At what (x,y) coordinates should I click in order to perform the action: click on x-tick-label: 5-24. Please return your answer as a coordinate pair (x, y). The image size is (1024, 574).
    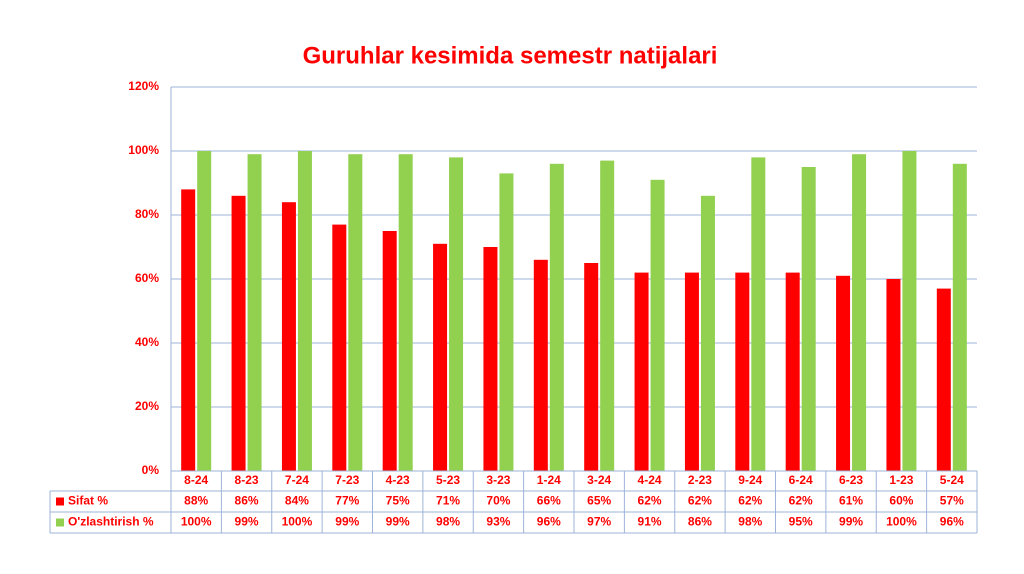
    Looking at the image, I should click on (952, 480).